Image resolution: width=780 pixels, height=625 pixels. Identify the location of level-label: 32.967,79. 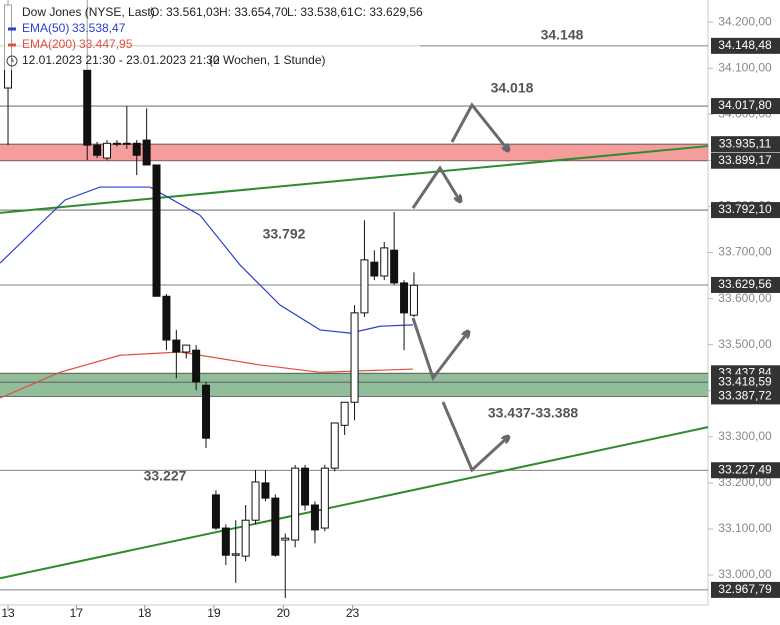
(745, 589).